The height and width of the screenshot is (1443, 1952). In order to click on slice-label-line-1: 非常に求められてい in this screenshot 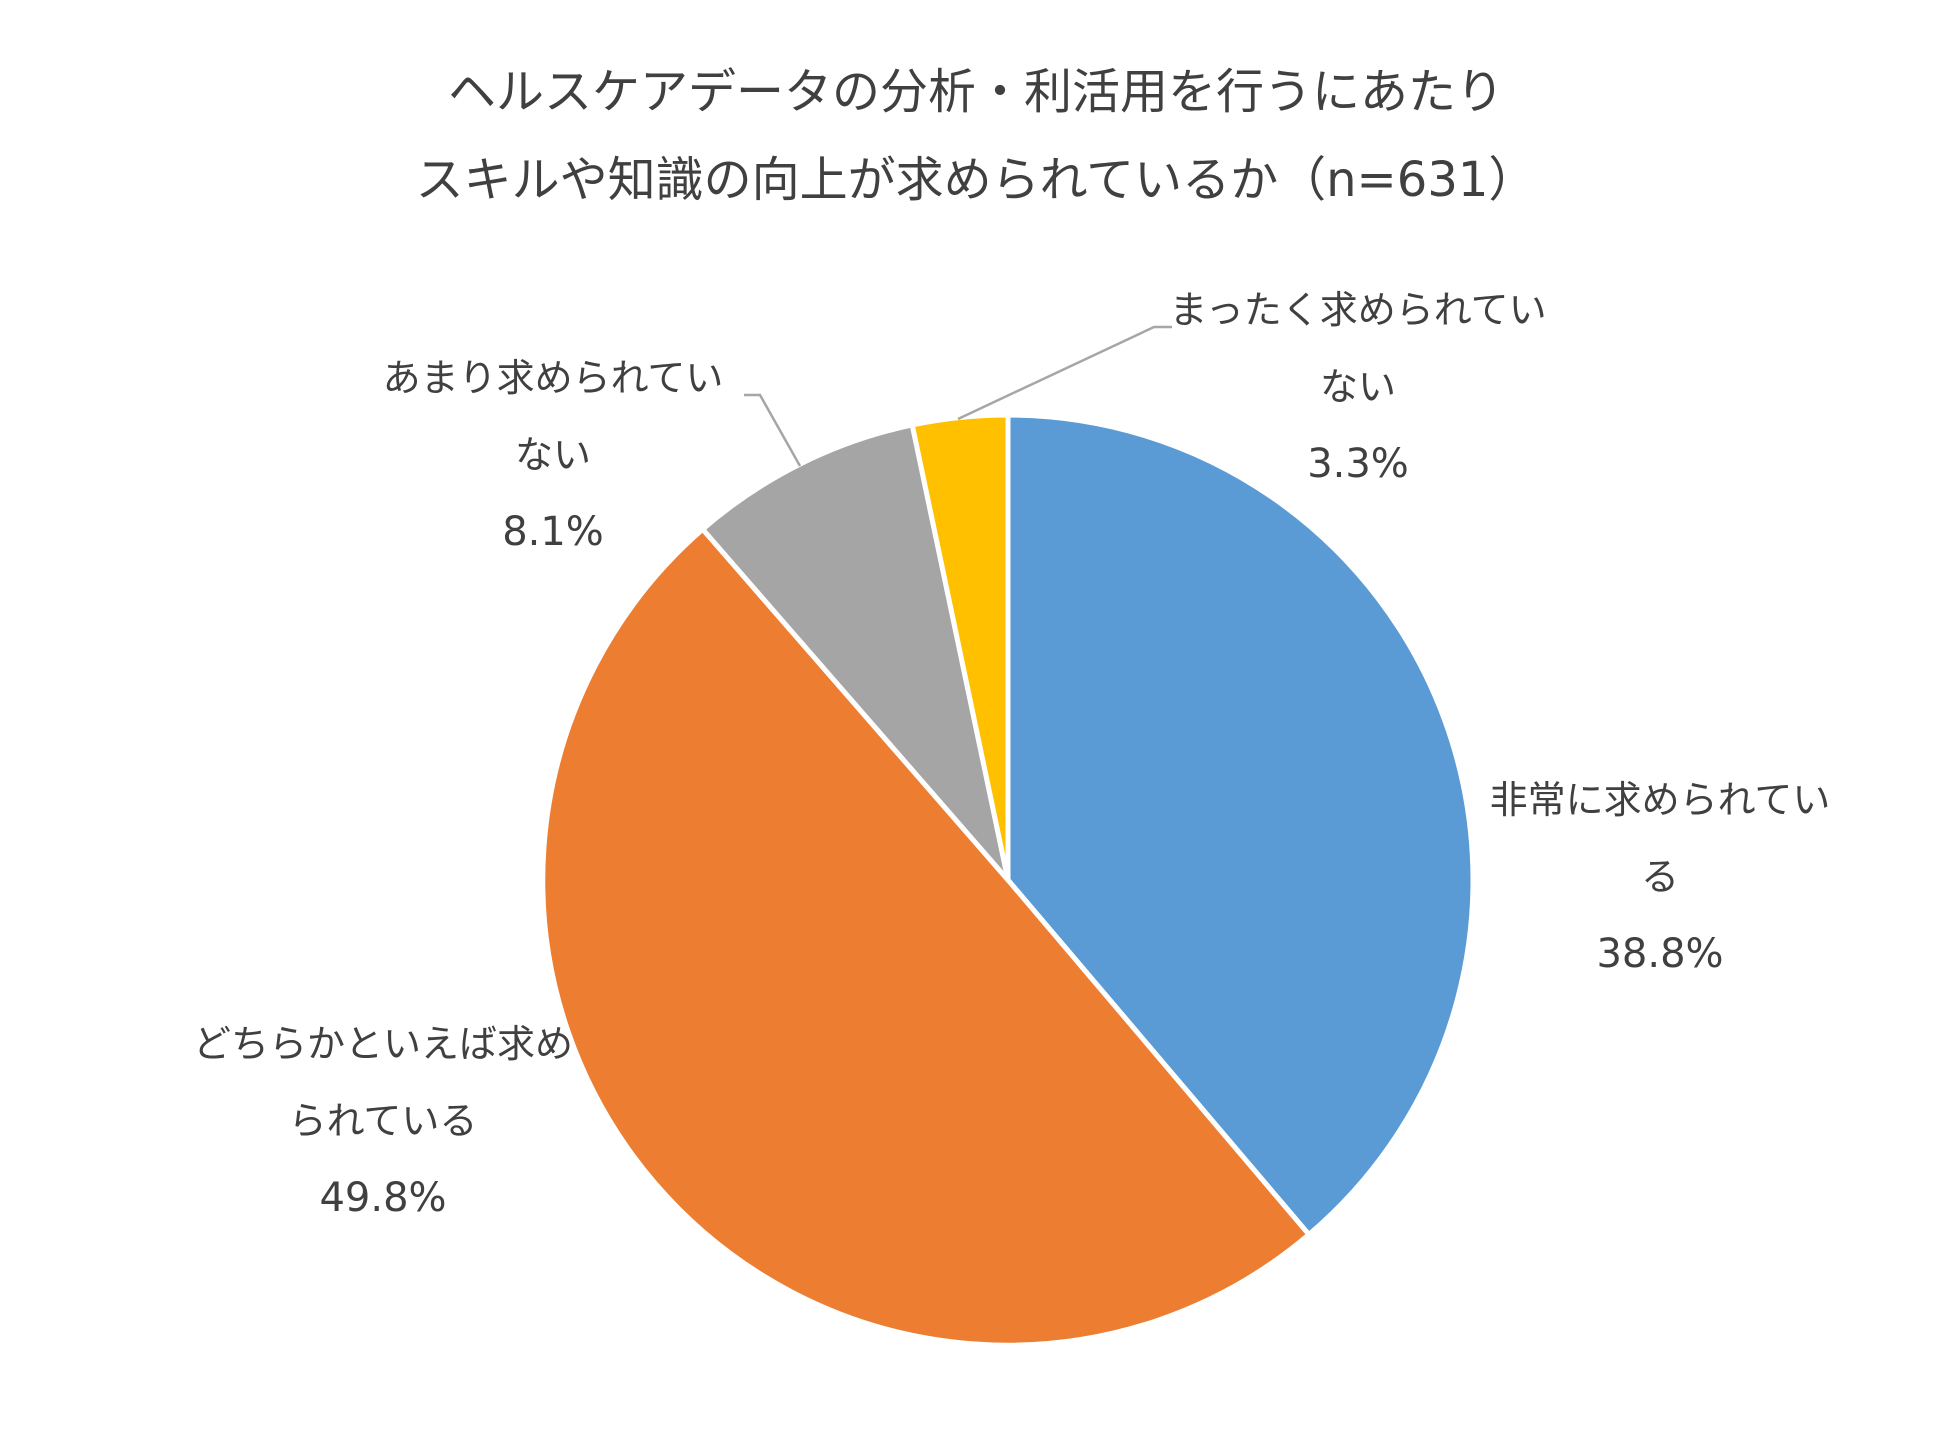, I will do `click(1660, 800)`.